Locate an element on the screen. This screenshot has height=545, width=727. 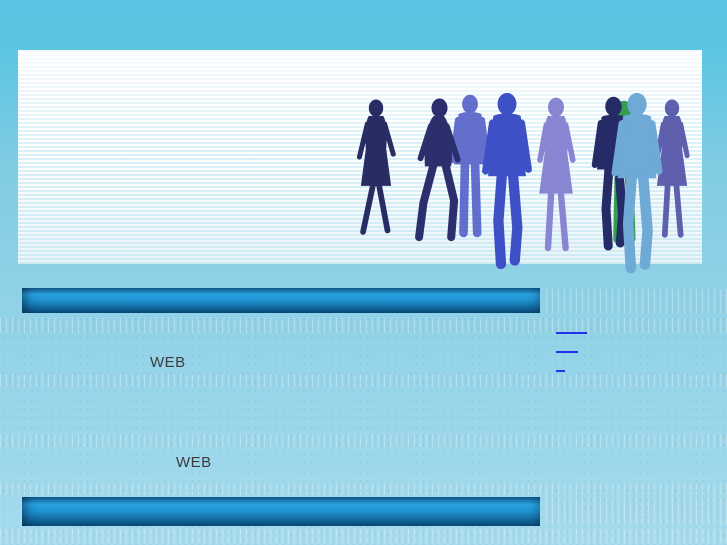
link-list is located at coordinates (586, 360).